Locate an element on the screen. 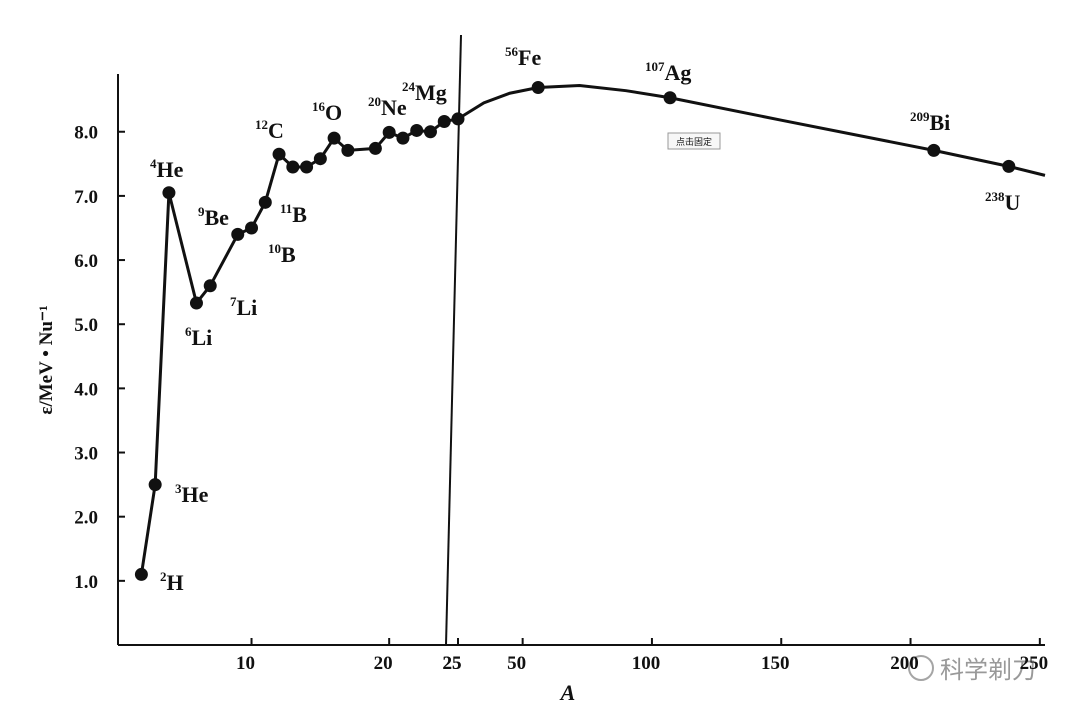 Image resolution: width=1080 pixels, height=717 pixels. point-label: 107Ag is located at coordinates (668, 72).